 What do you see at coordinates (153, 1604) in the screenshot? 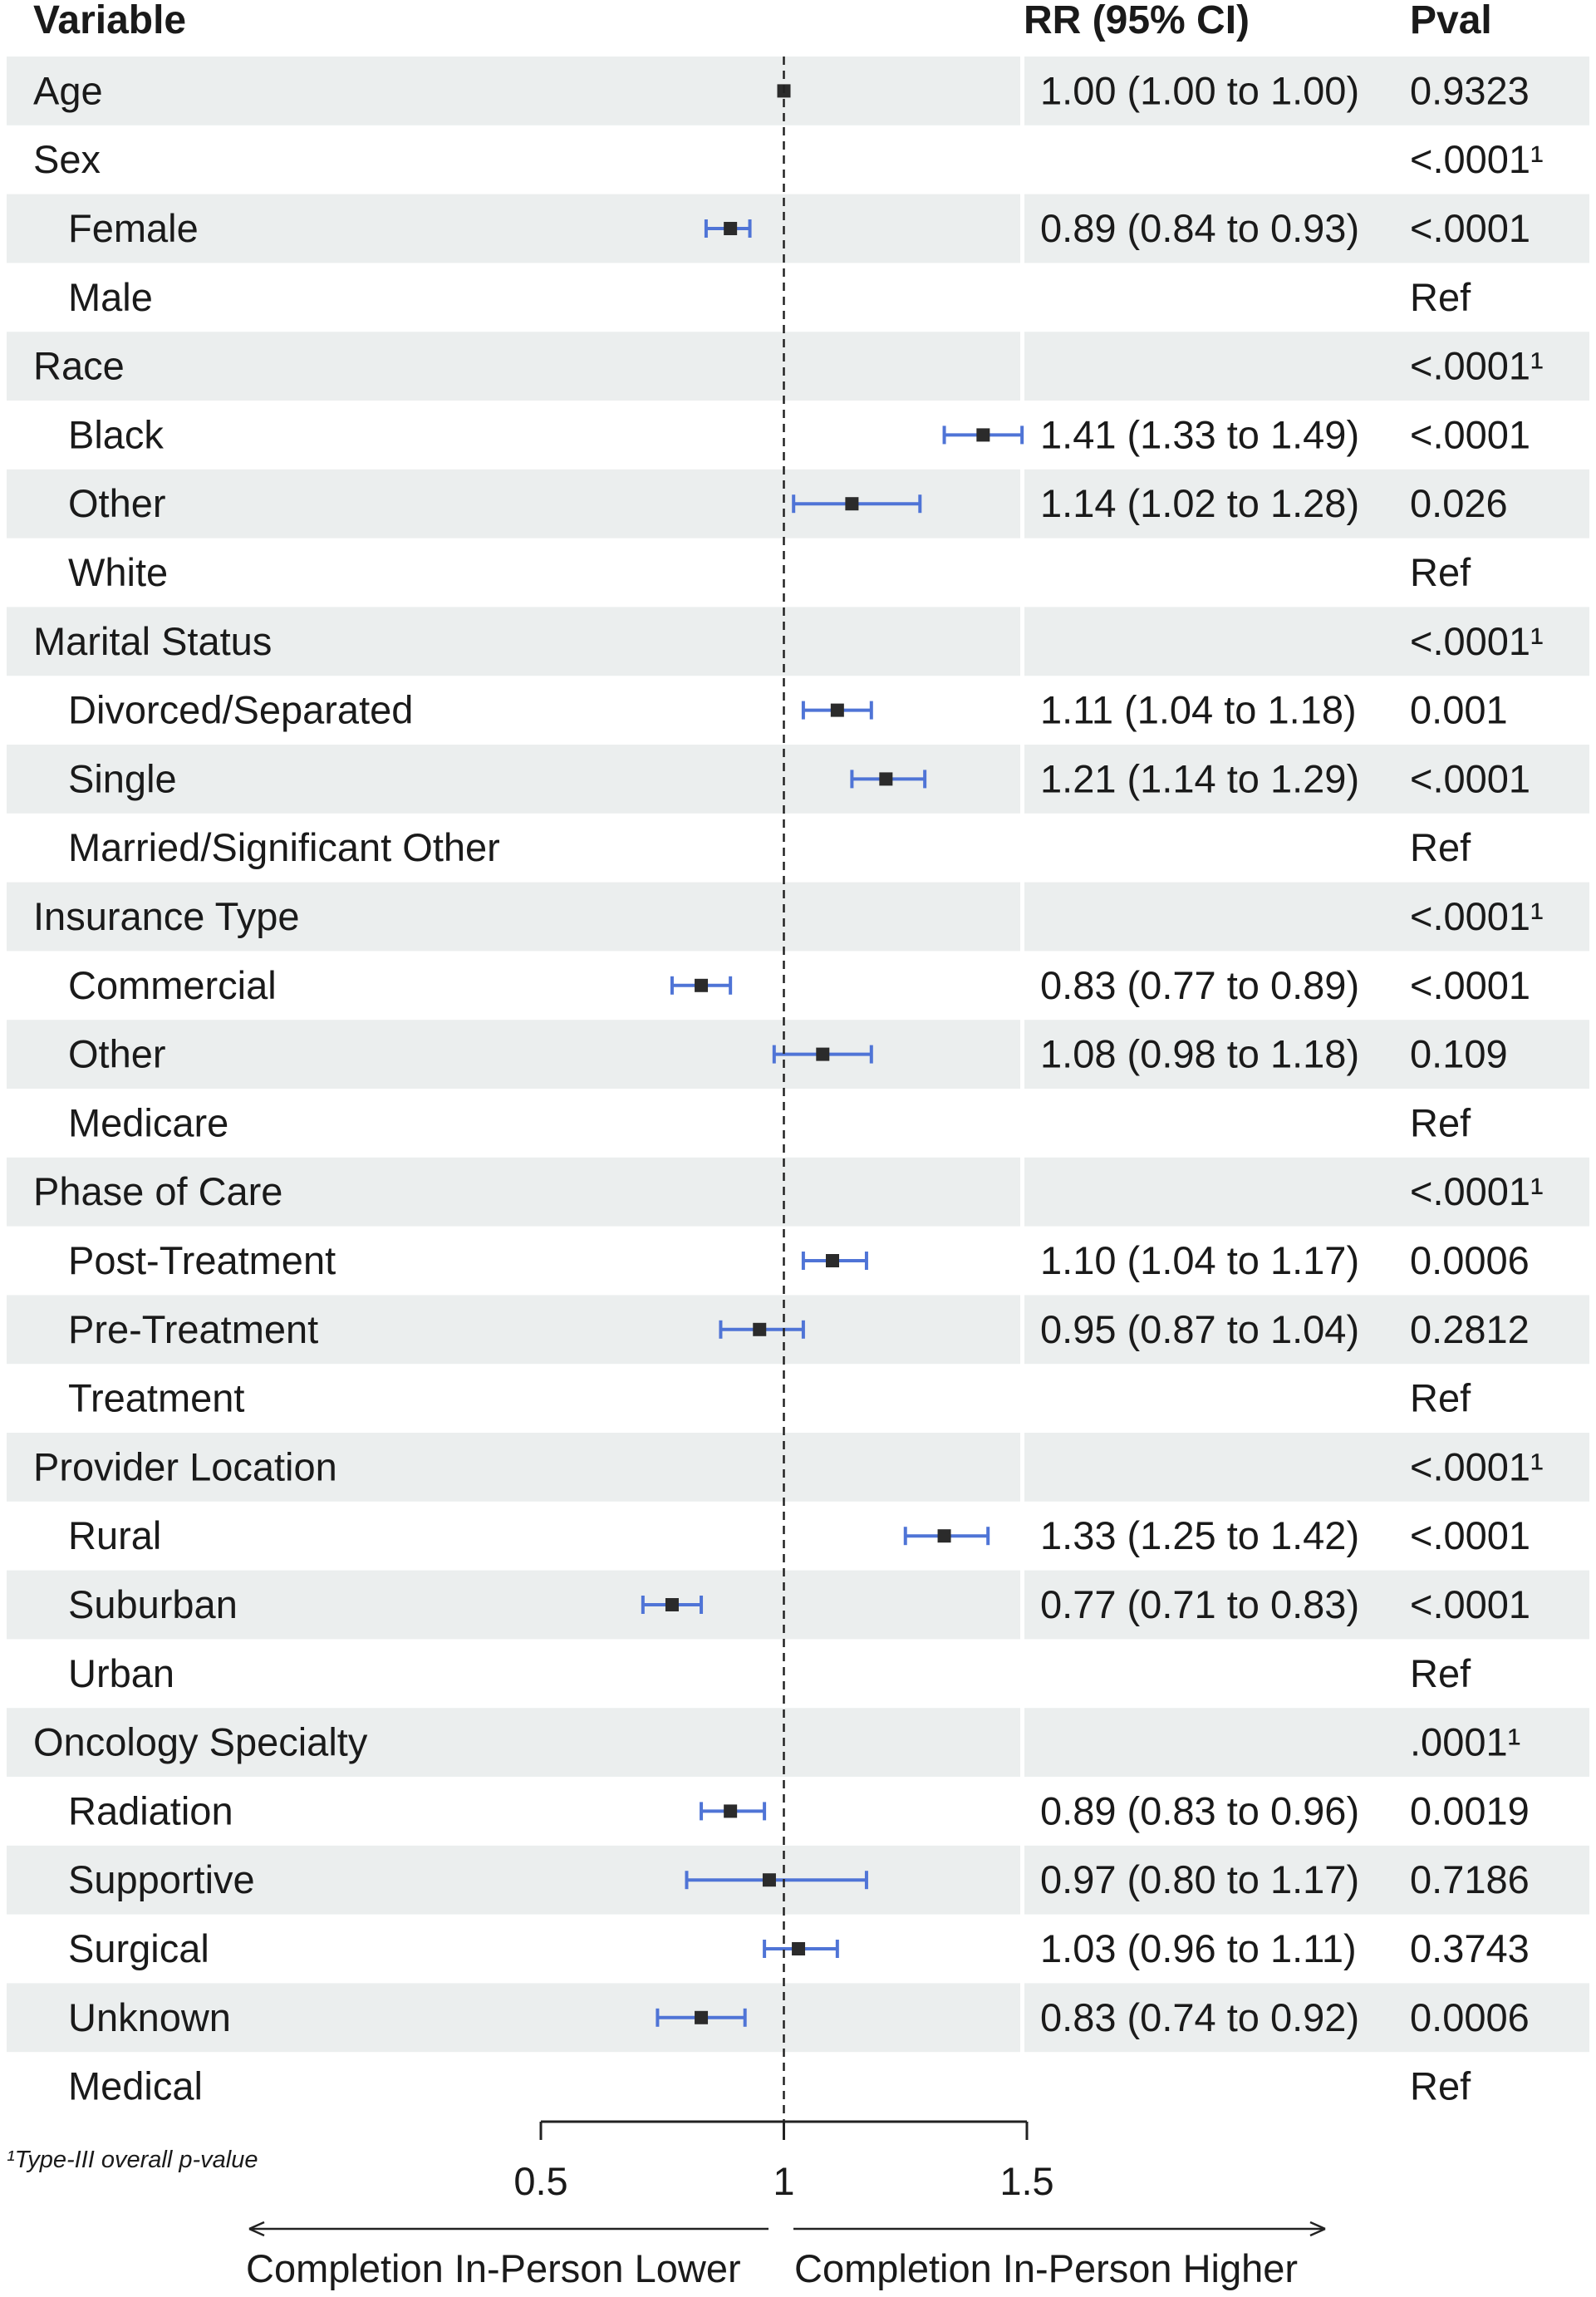
I see `row-label: Suburban` at bounding box center [153, 1604].